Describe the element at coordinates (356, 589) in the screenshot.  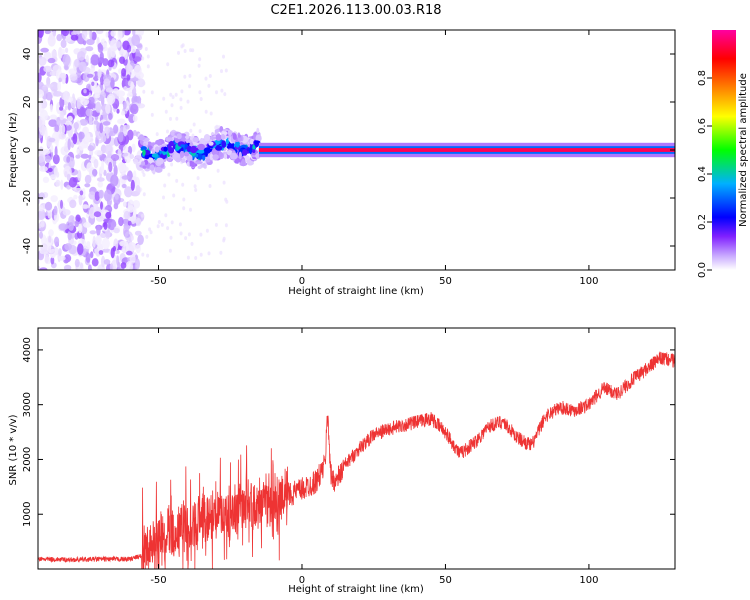
I see `snr-x-label: Height of straight line (km)` at that location.